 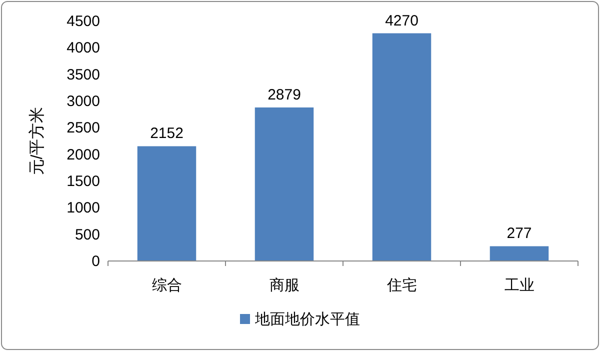 I want to click on data-label: 4270, so click(x=401, y=21).